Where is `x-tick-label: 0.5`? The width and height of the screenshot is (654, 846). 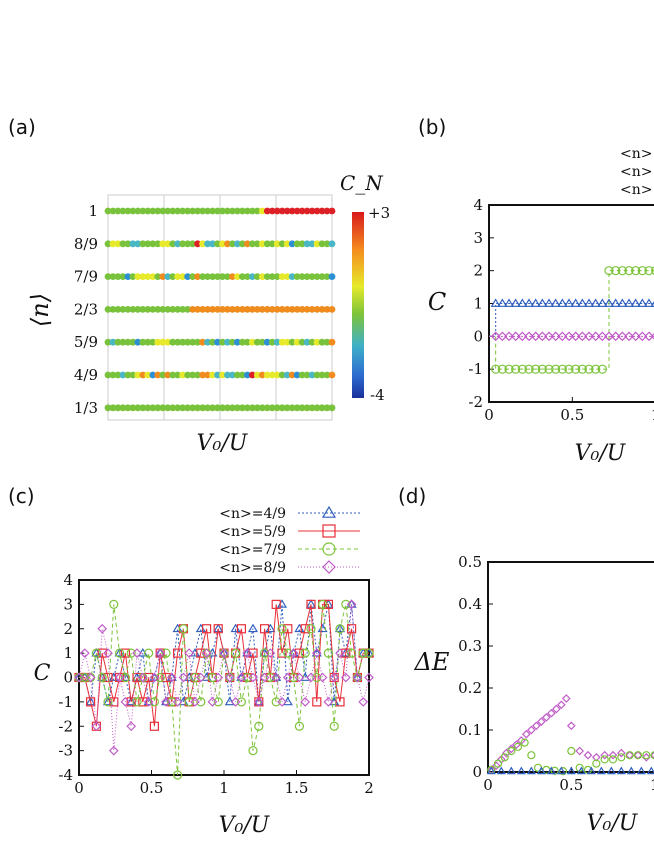 x-tick-label: 0.5 is located at coordinates (572, 415).